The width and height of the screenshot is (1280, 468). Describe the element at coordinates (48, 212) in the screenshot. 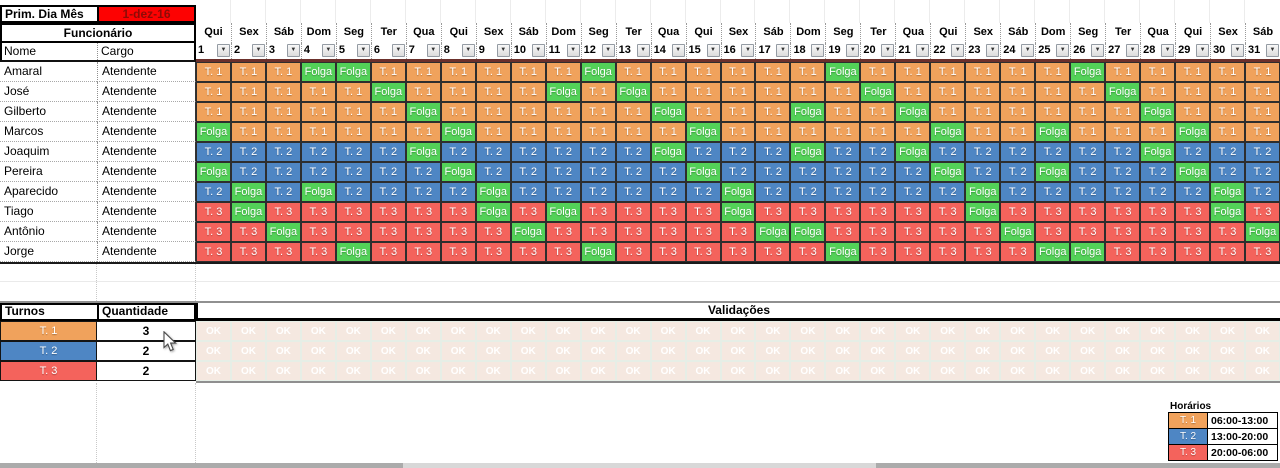

I see `employee-name-cell: Tiago` at that location.